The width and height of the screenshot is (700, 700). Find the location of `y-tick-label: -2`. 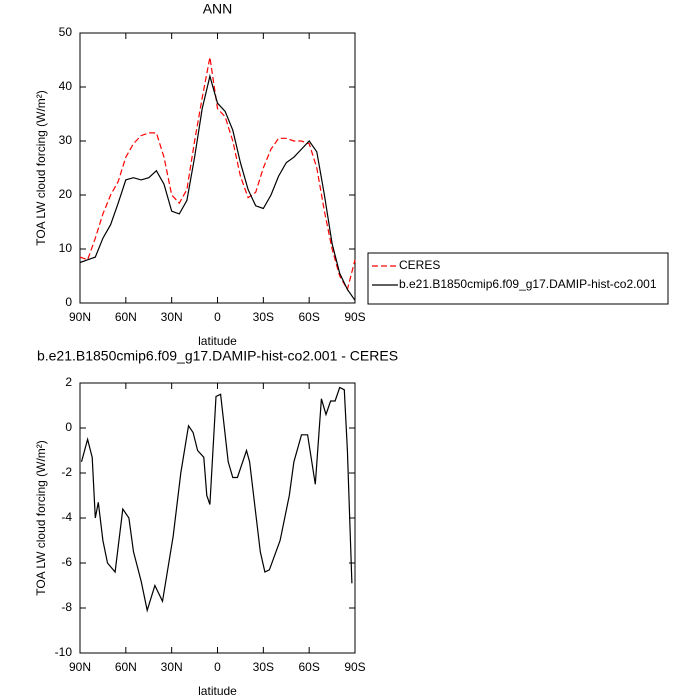

y-tick-label: -2 is located at coordinates (66, 472).